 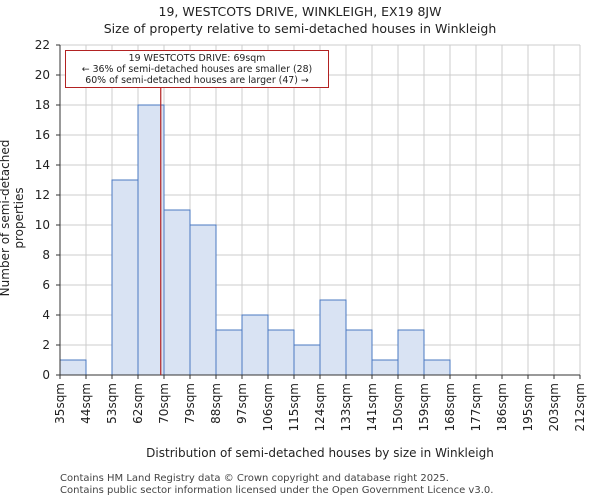 What do you see at coordinates (411, 352) in the screenshot?
I see `bar-150sqm` at bounding box center [411, 352].